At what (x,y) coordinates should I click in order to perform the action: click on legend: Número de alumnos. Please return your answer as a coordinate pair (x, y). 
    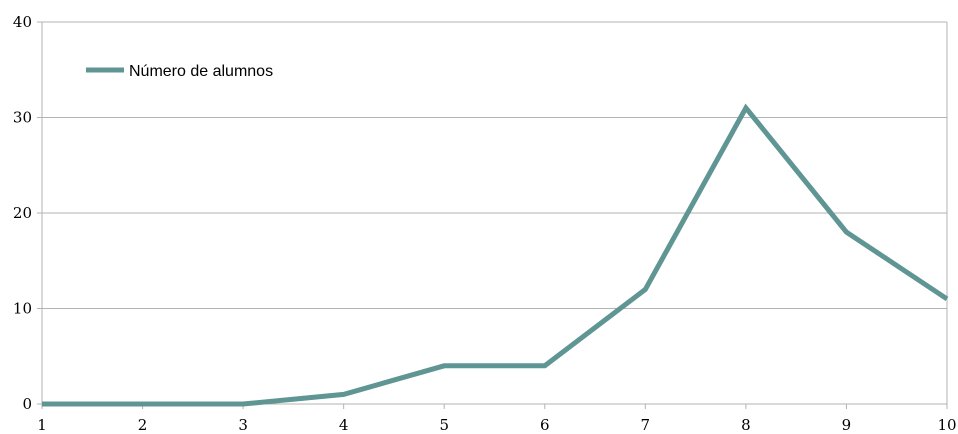
    Looking at the image, I should click on (179, 71).